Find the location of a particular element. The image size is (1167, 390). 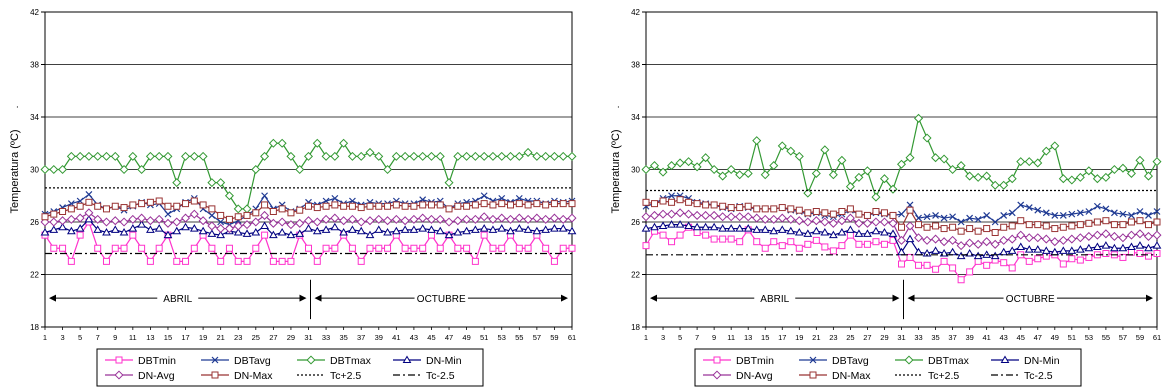

x-tick-label: 37 is located at coordinates (361, 337).